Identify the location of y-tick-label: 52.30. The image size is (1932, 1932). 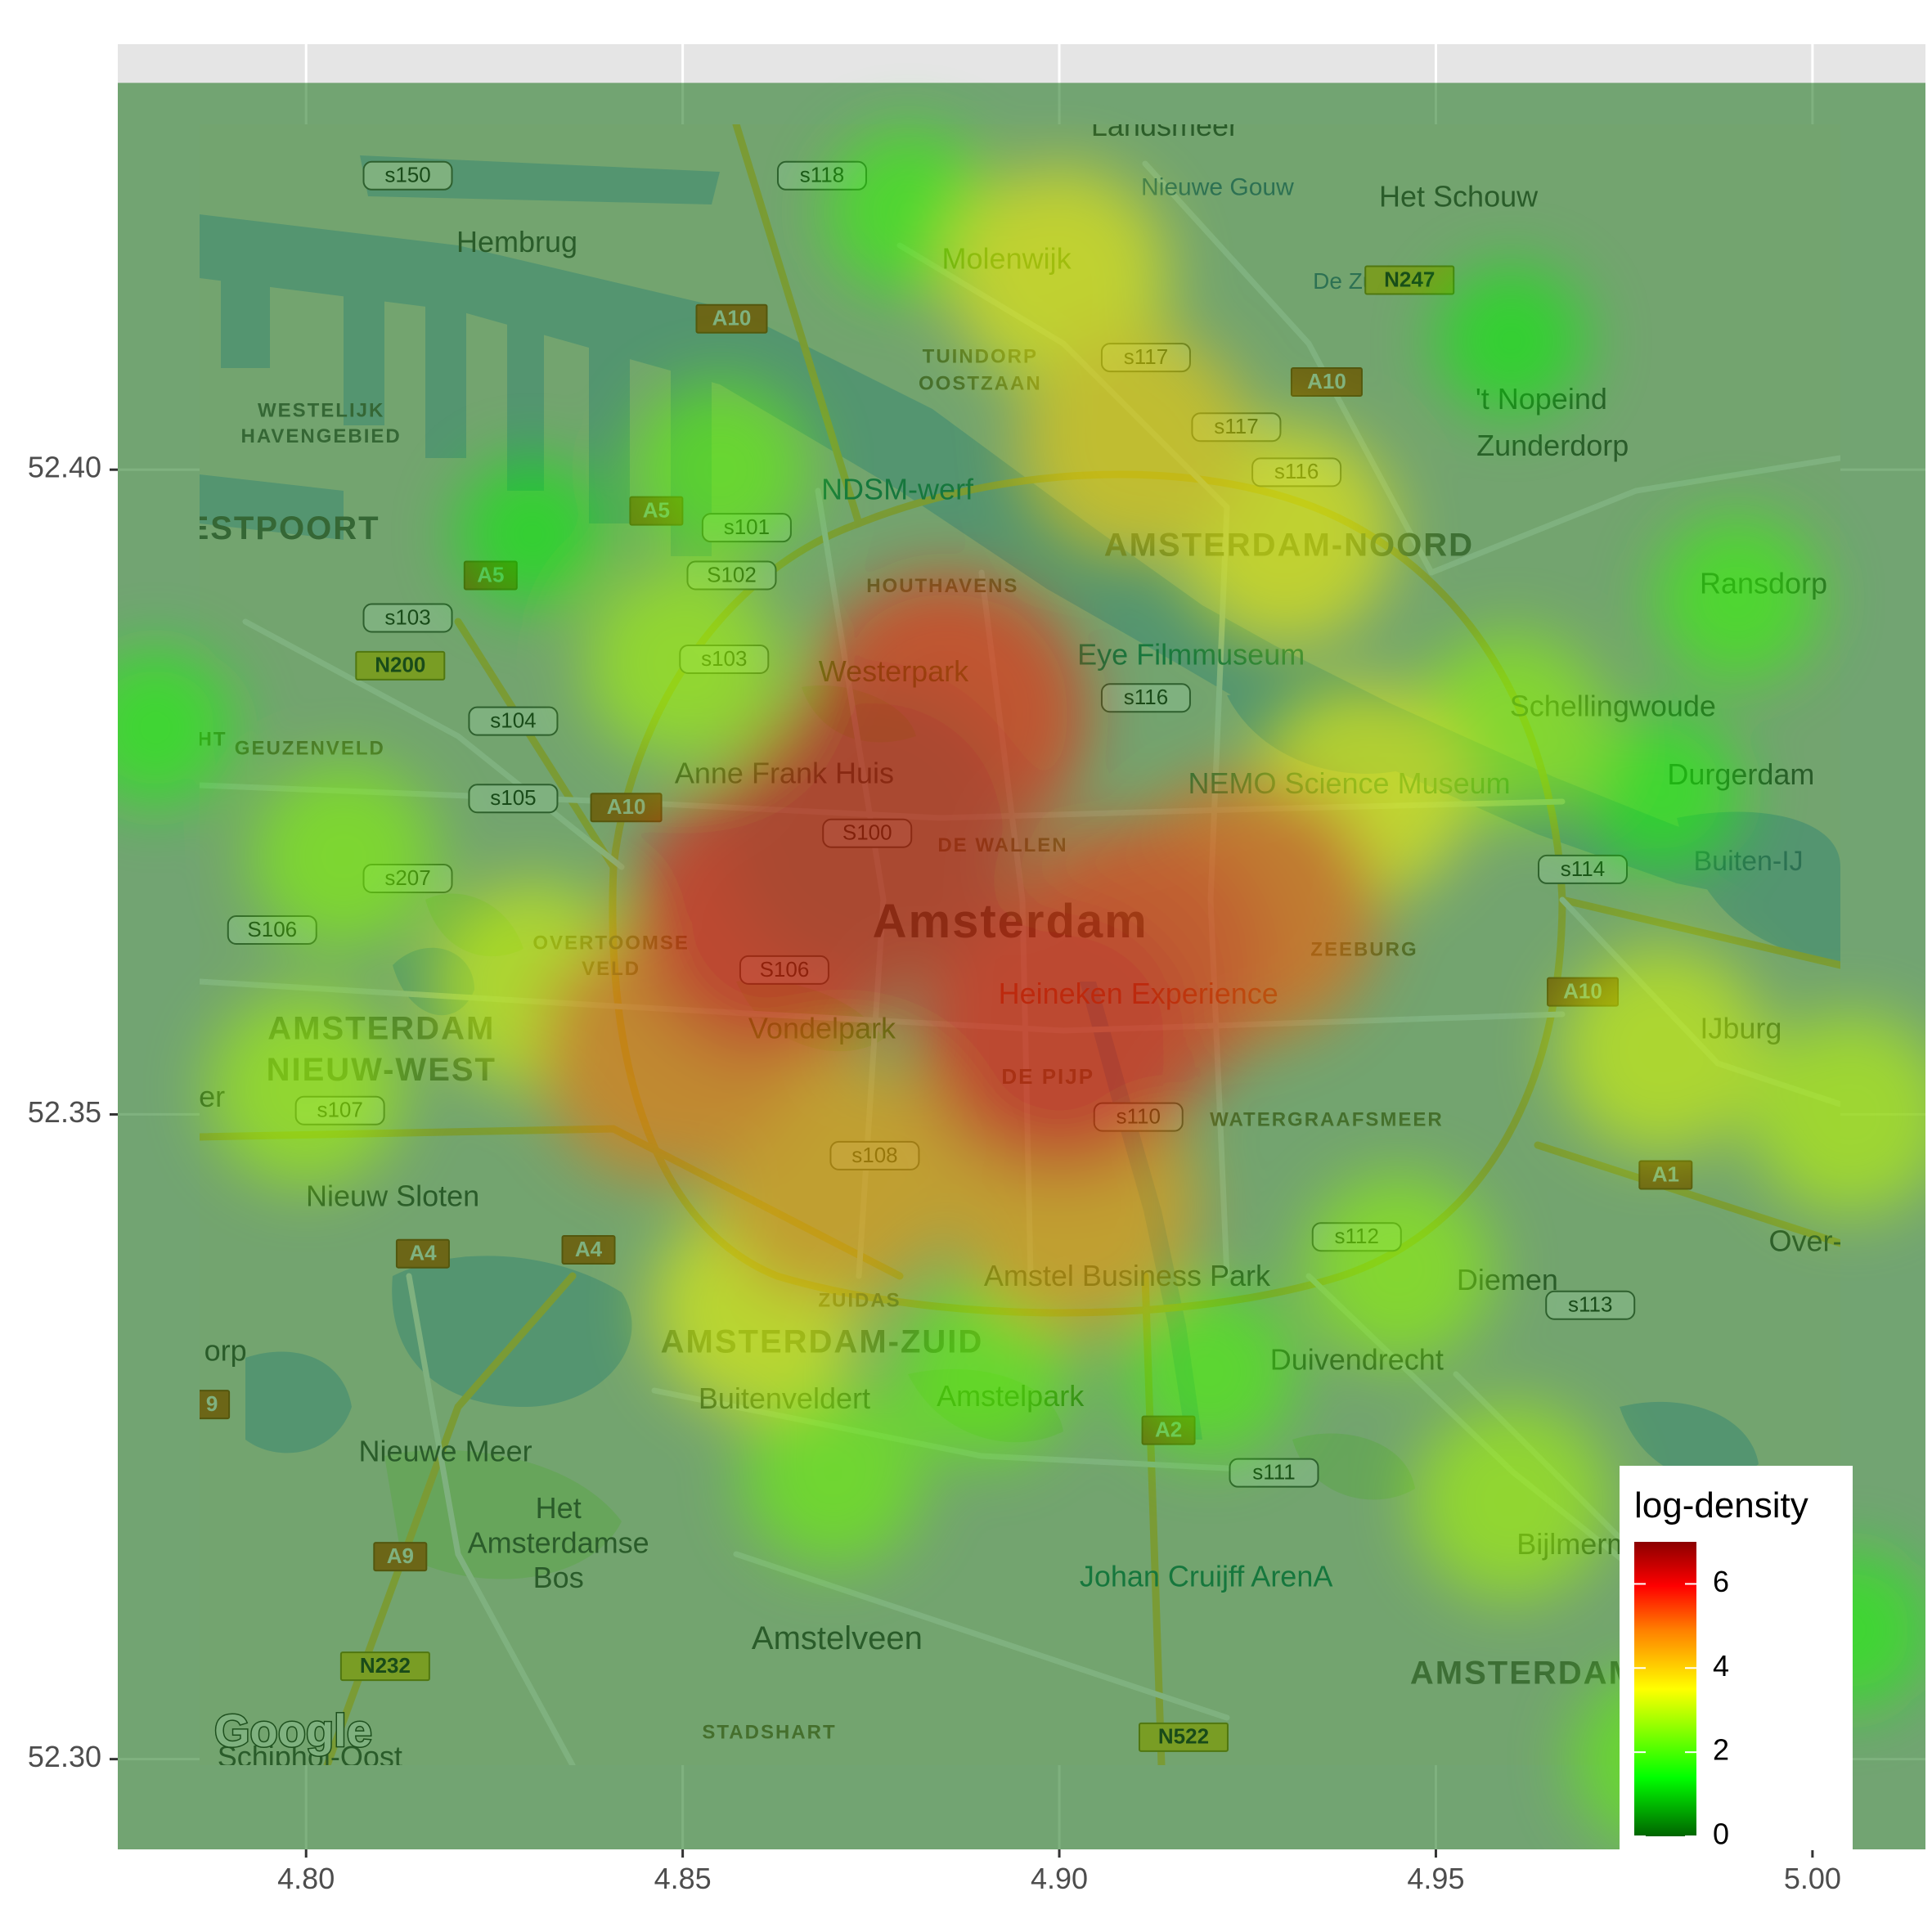
(64, 1757).